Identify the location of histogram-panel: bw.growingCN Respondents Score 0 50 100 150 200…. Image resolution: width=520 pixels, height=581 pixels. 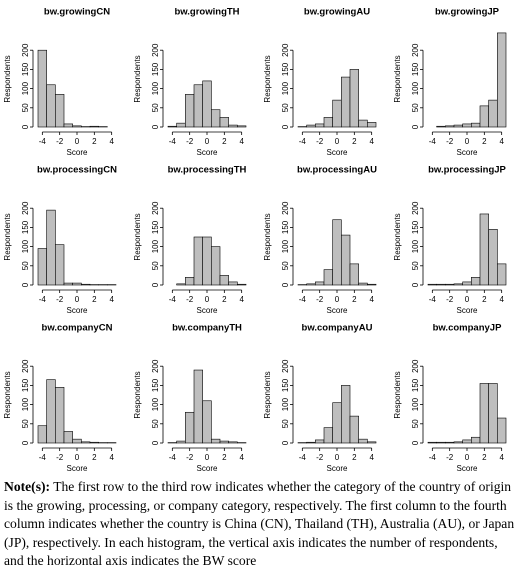
(58, 82).